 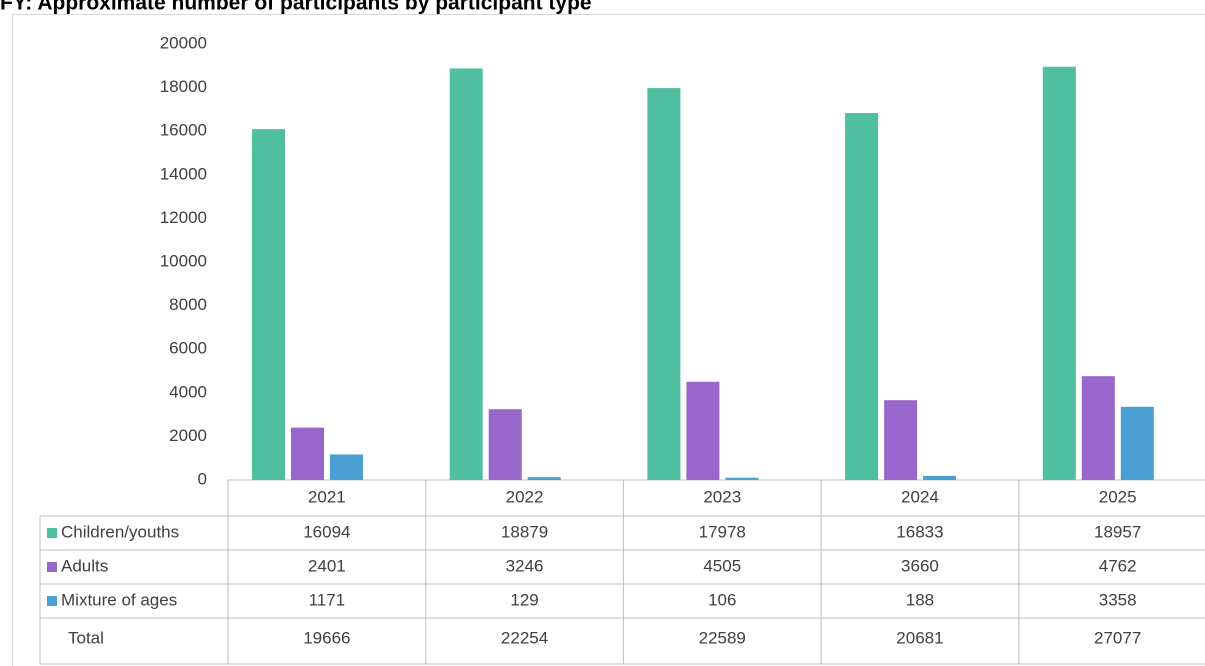 What do you see at coordinates (722, 496) in the screenshot?
I see `x-tick-label: 2023` at bounding box center [722, 496].